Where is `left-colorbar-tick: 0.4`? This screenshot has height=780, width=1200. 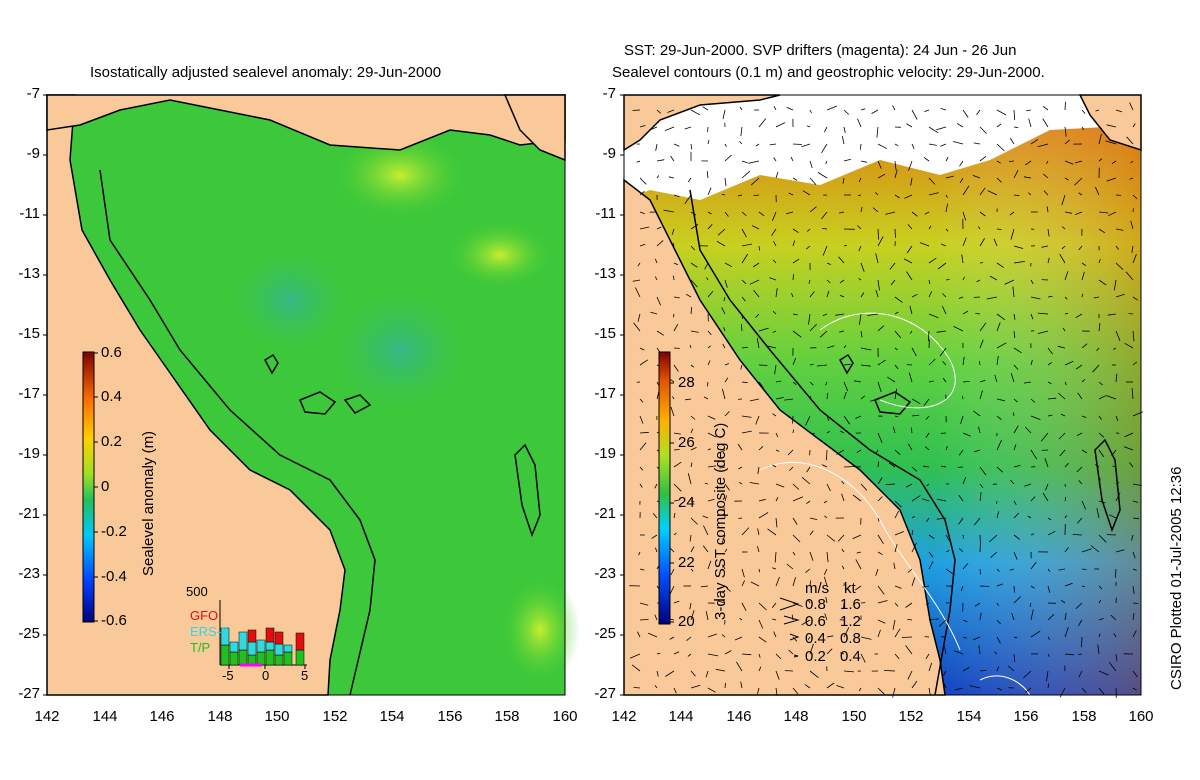 left-colorbar-tick: 0.4 is located at coordinates (111, 396).